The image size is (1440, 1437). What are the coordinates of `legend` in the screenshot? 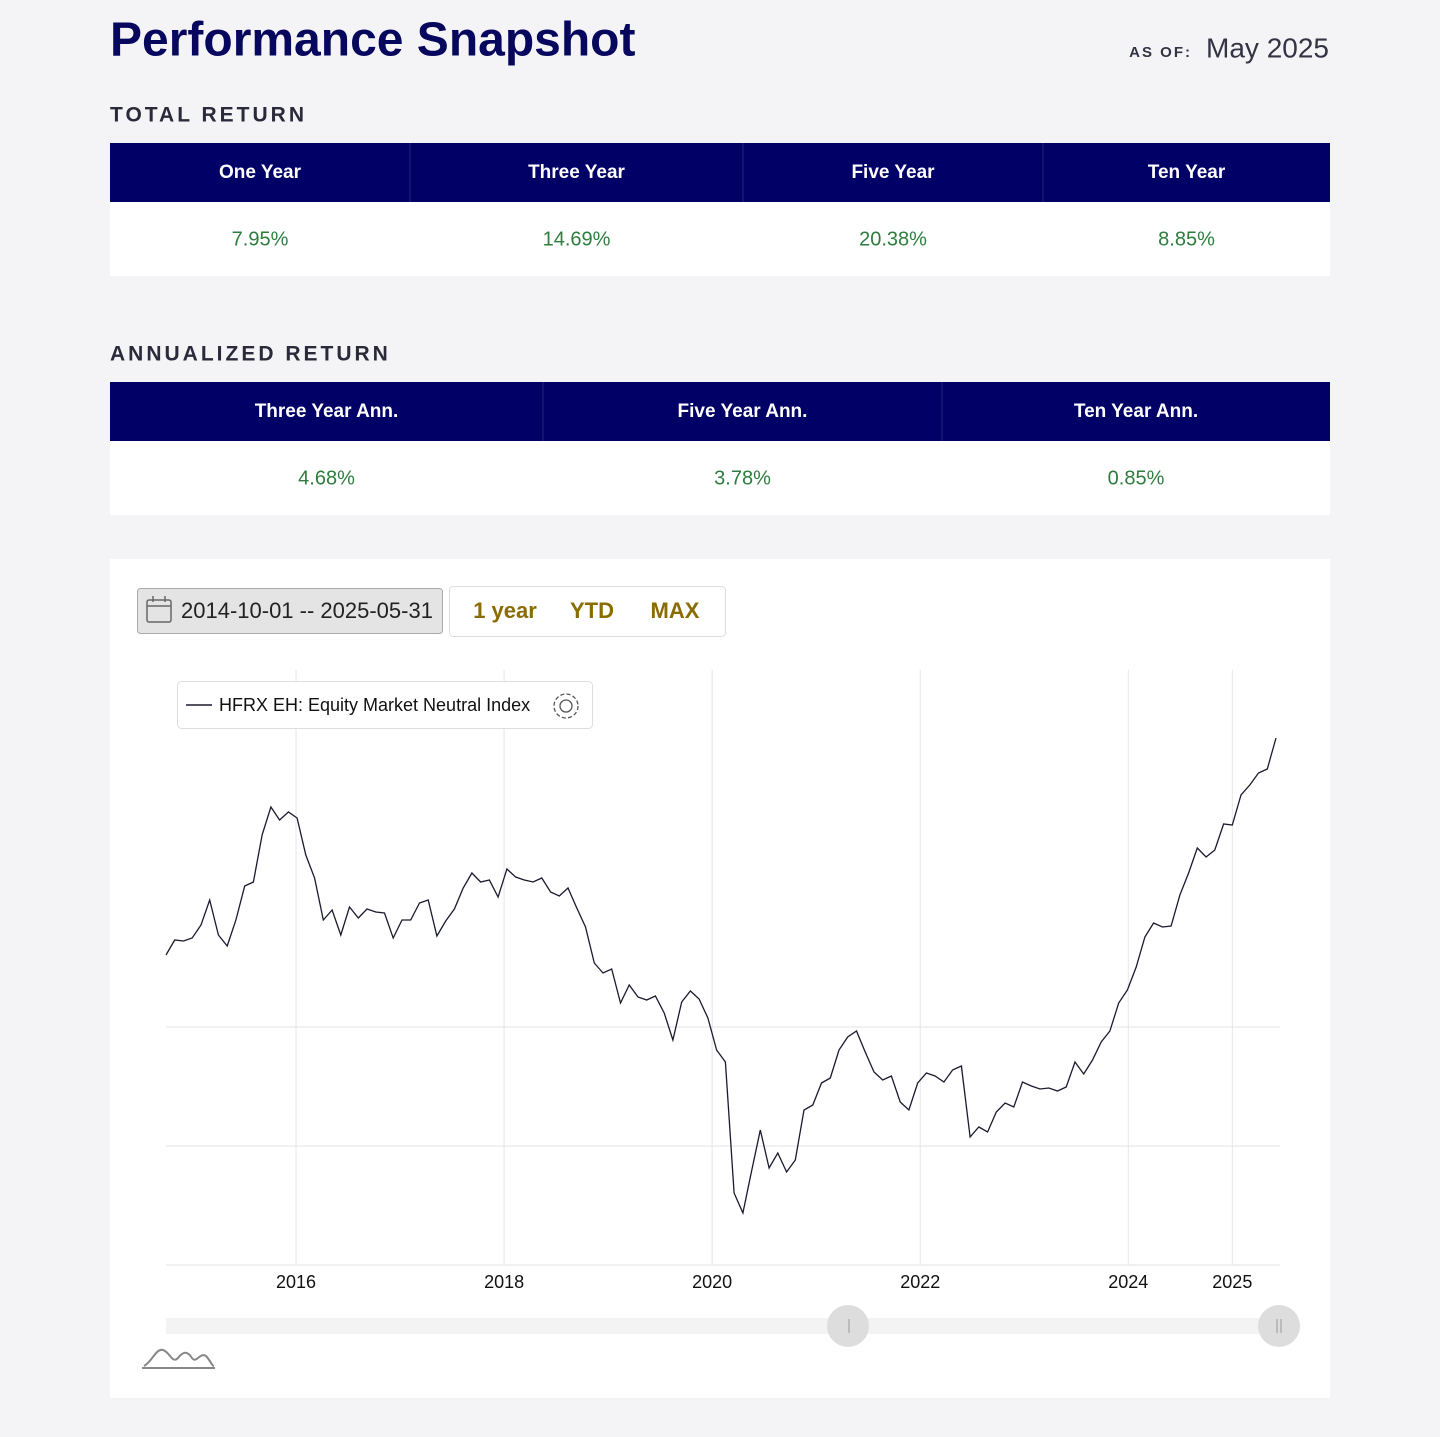 It's located at (385, 705).